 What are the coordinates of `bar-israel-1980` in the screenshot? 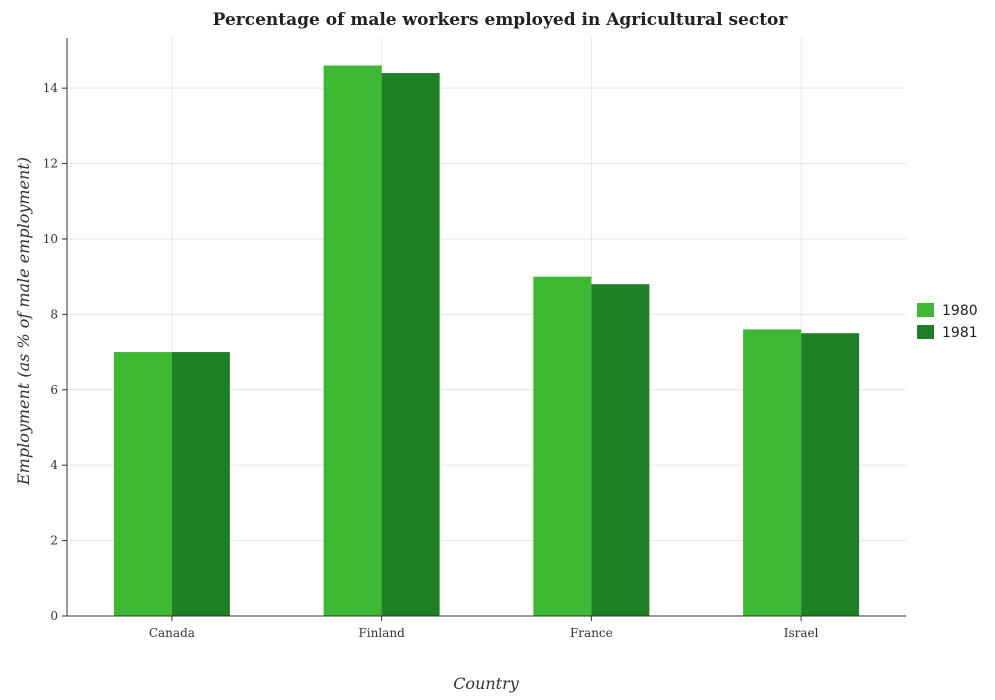 It's located at (772, 472).